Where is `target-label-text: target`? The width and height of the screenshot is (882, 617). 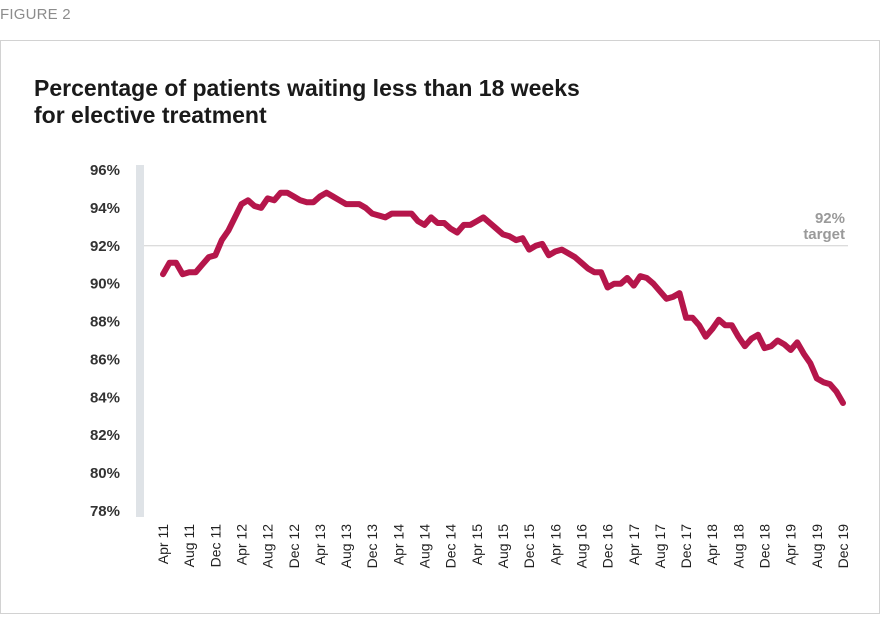
target-label-text: target is located at coordinates (824, 234).